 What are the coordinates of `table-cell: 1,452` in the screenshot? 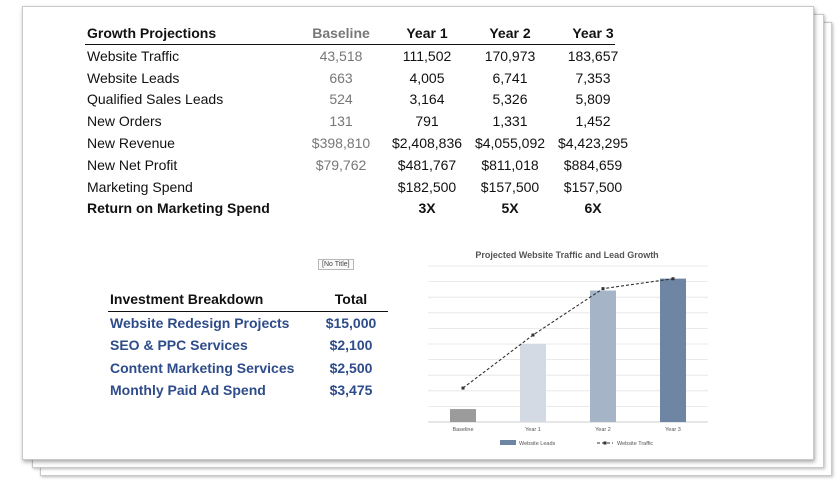 It's located at (593, 121).